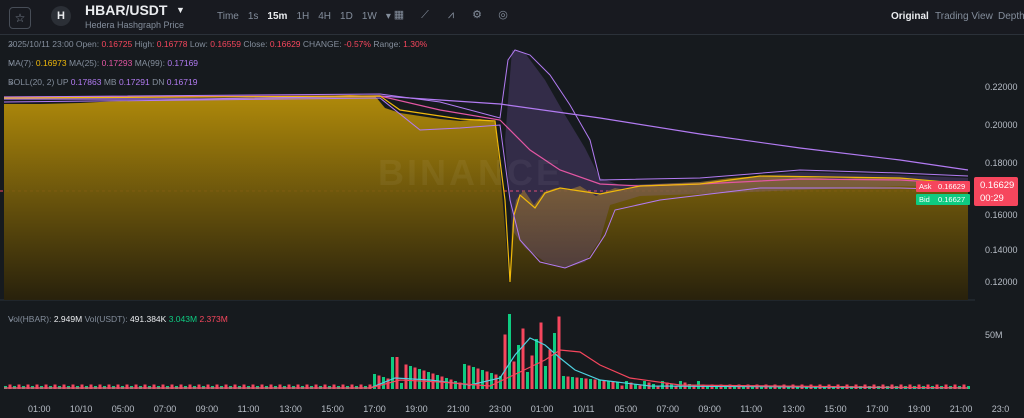  What do you see at coordinates (332, 409) in the screenshot?
I see `time-axis-tick: 15:00` at bounding box center [332, 409].